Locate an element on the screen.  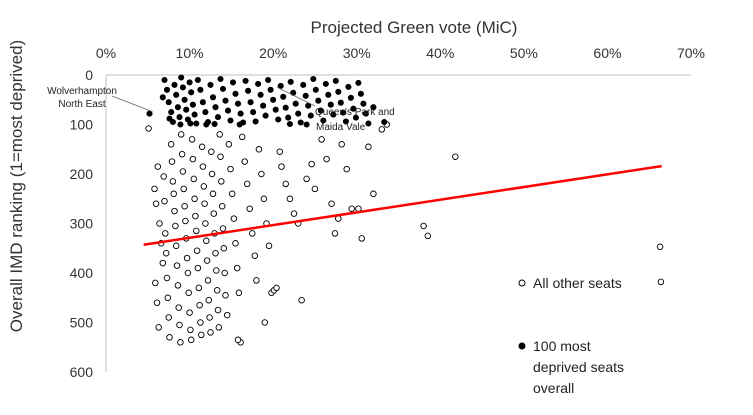
y-tick-label: 100 is located at coordinates (82, 125).